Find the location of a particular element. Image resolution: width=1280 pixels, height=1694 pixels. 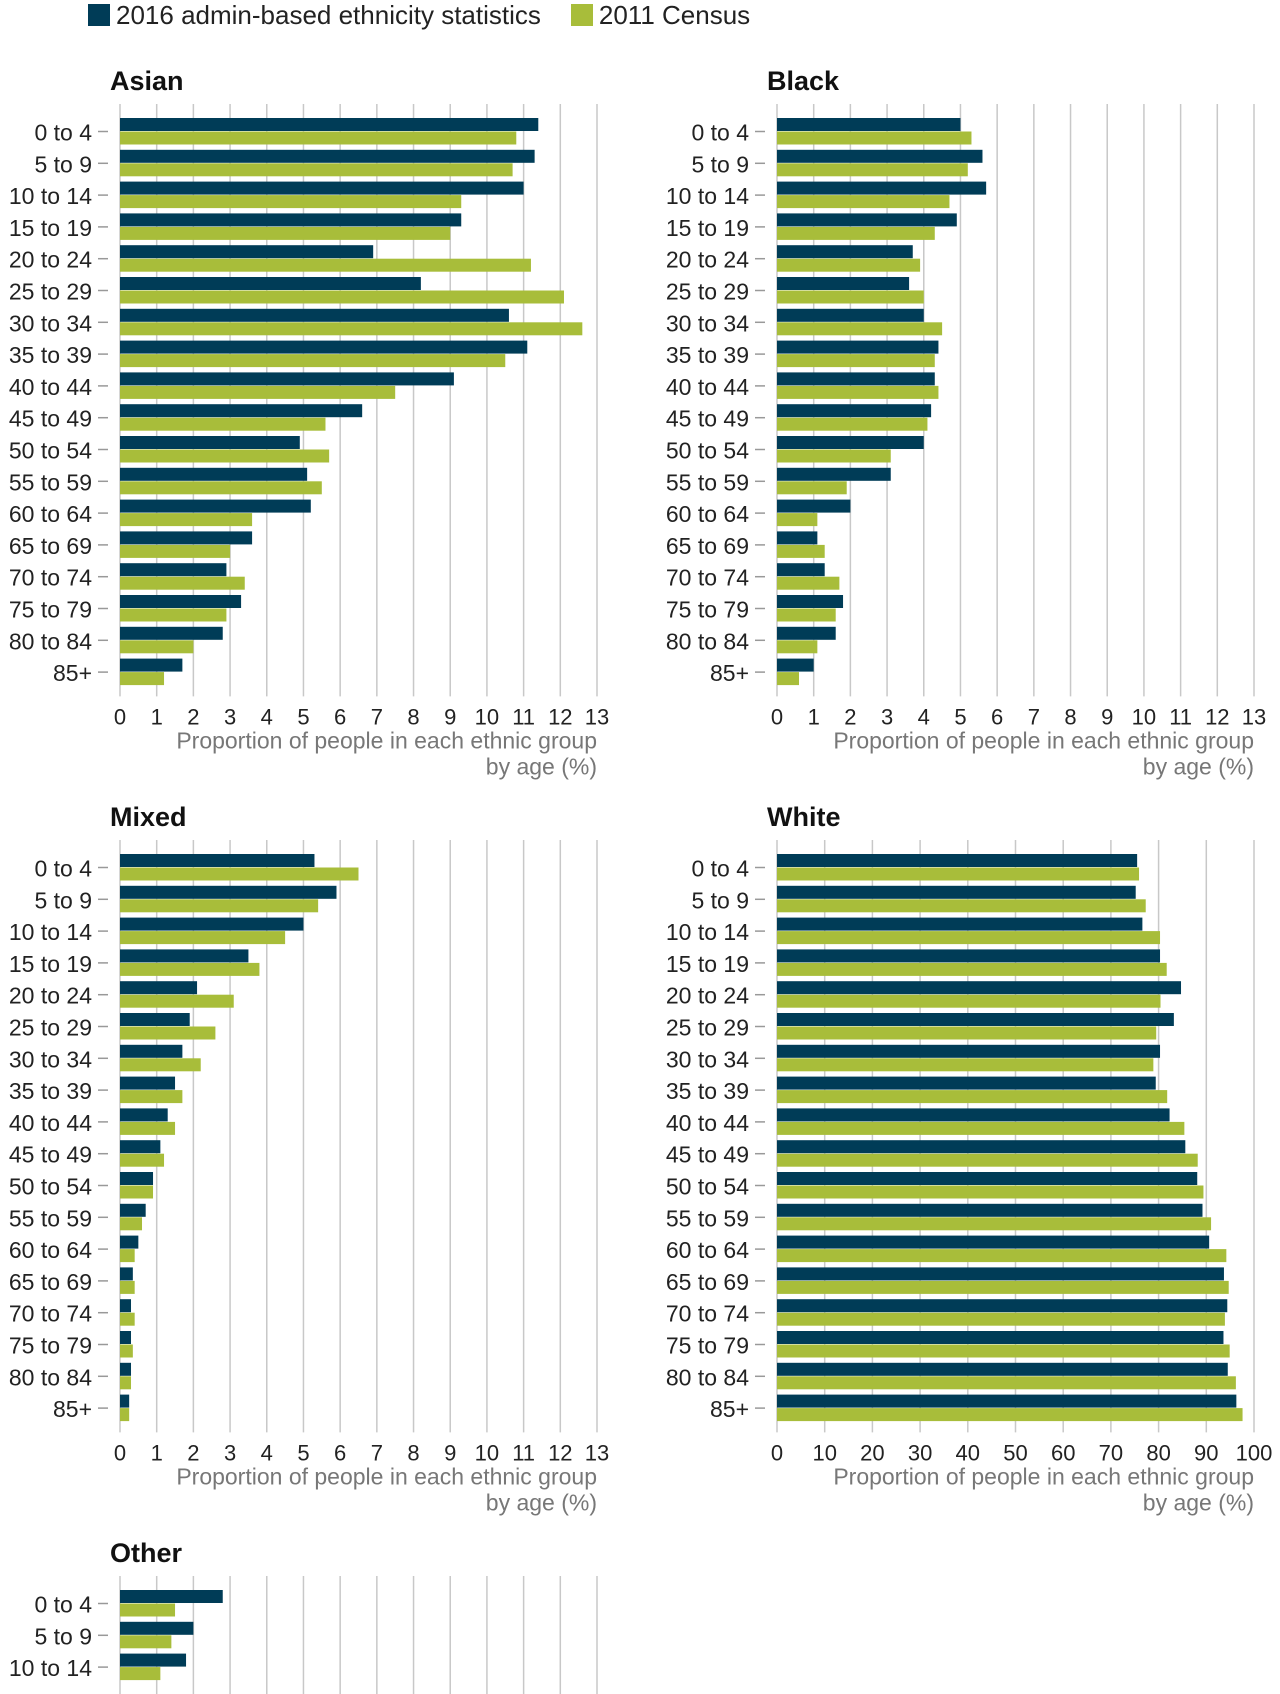

x-tick-label: 70 is located at coordinates (1111, 1452).